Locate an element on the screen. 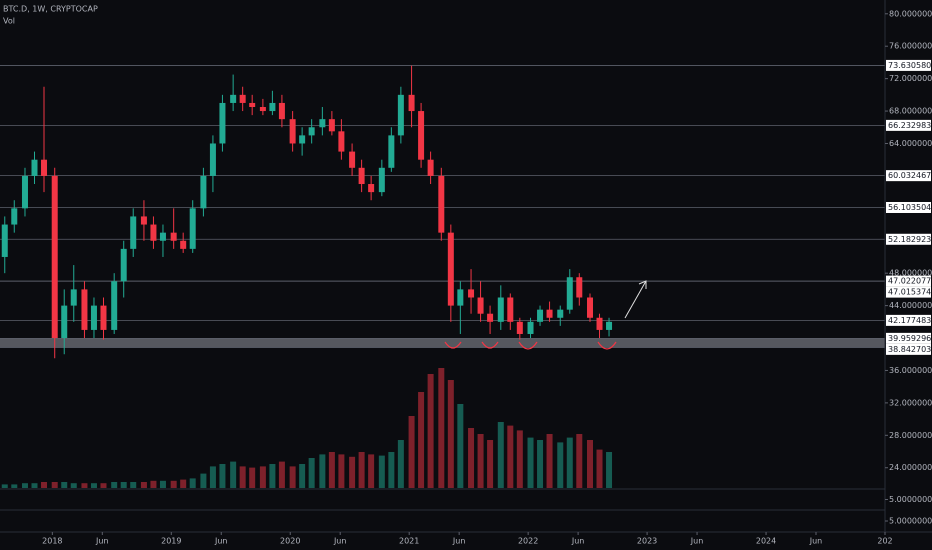 The image size is (932, 550). volume-label: Vol is located at coordinates (9, 21).